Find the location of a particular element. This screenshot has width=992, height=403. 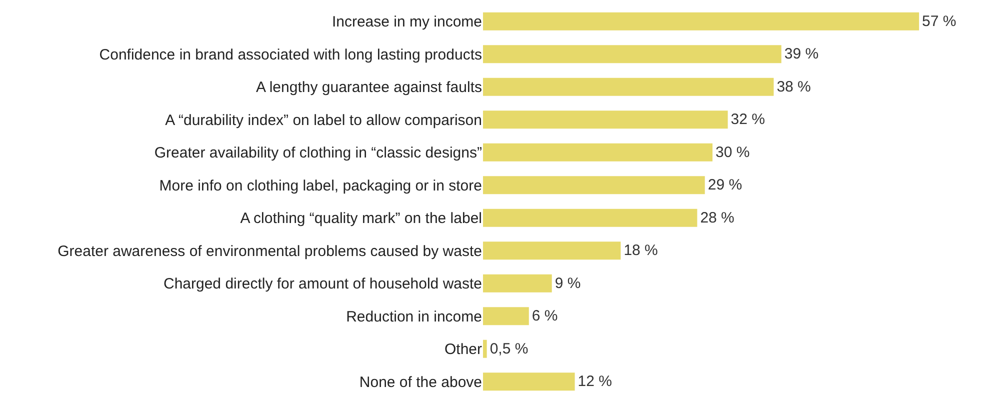

y-tick-label: Charged directly for amount of household waste is located at coordinates (322, 284).